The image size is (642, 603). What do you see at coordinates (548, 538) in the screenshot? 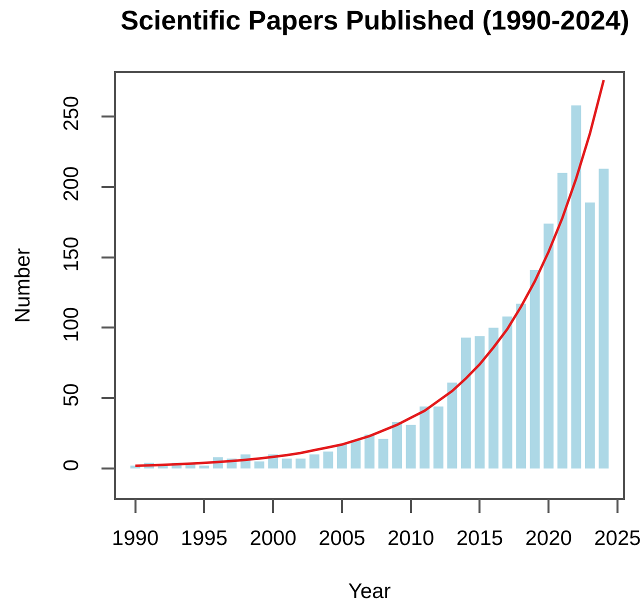
I see `x-tick-label: 2020` at bounding box center [548, 538].